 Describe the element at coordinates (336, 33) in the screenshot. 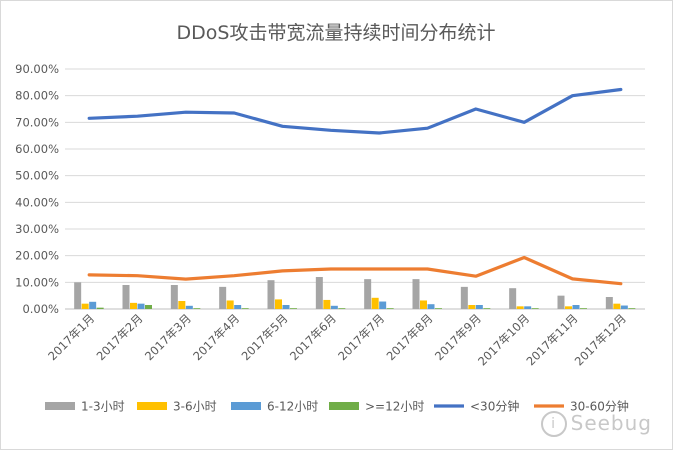

I see `chart-title: DDoS攻击带宽流量持续时间分布统计` at that location.